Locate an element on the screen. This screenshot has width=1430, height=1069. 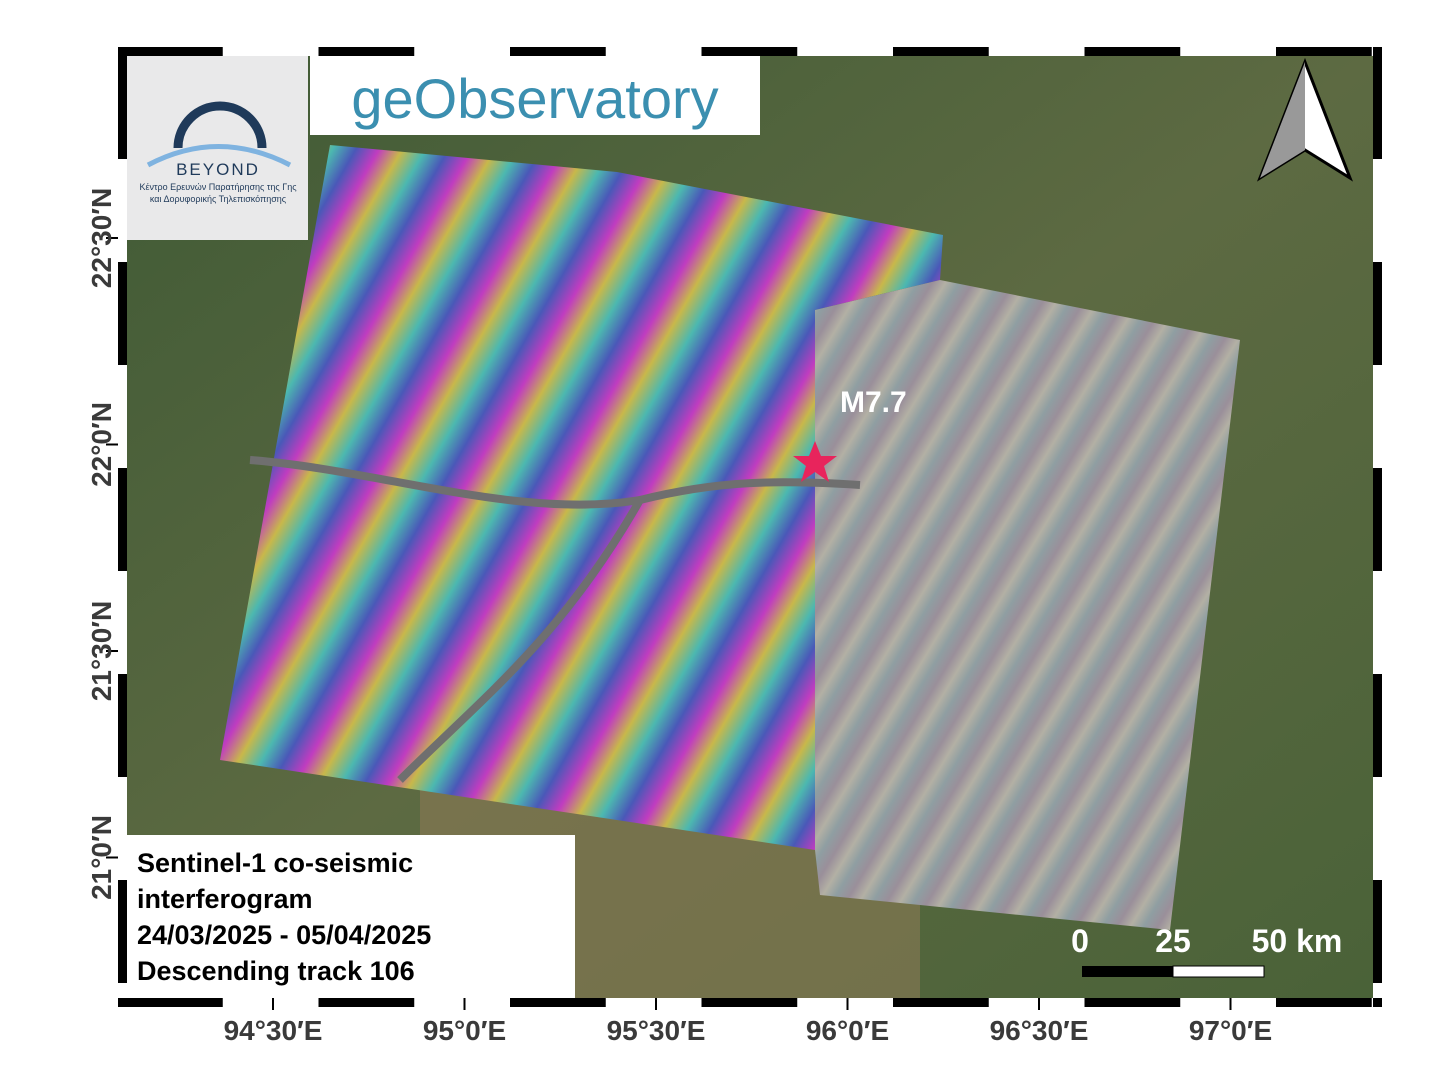
legend-box is located at coordinates (351, 916).